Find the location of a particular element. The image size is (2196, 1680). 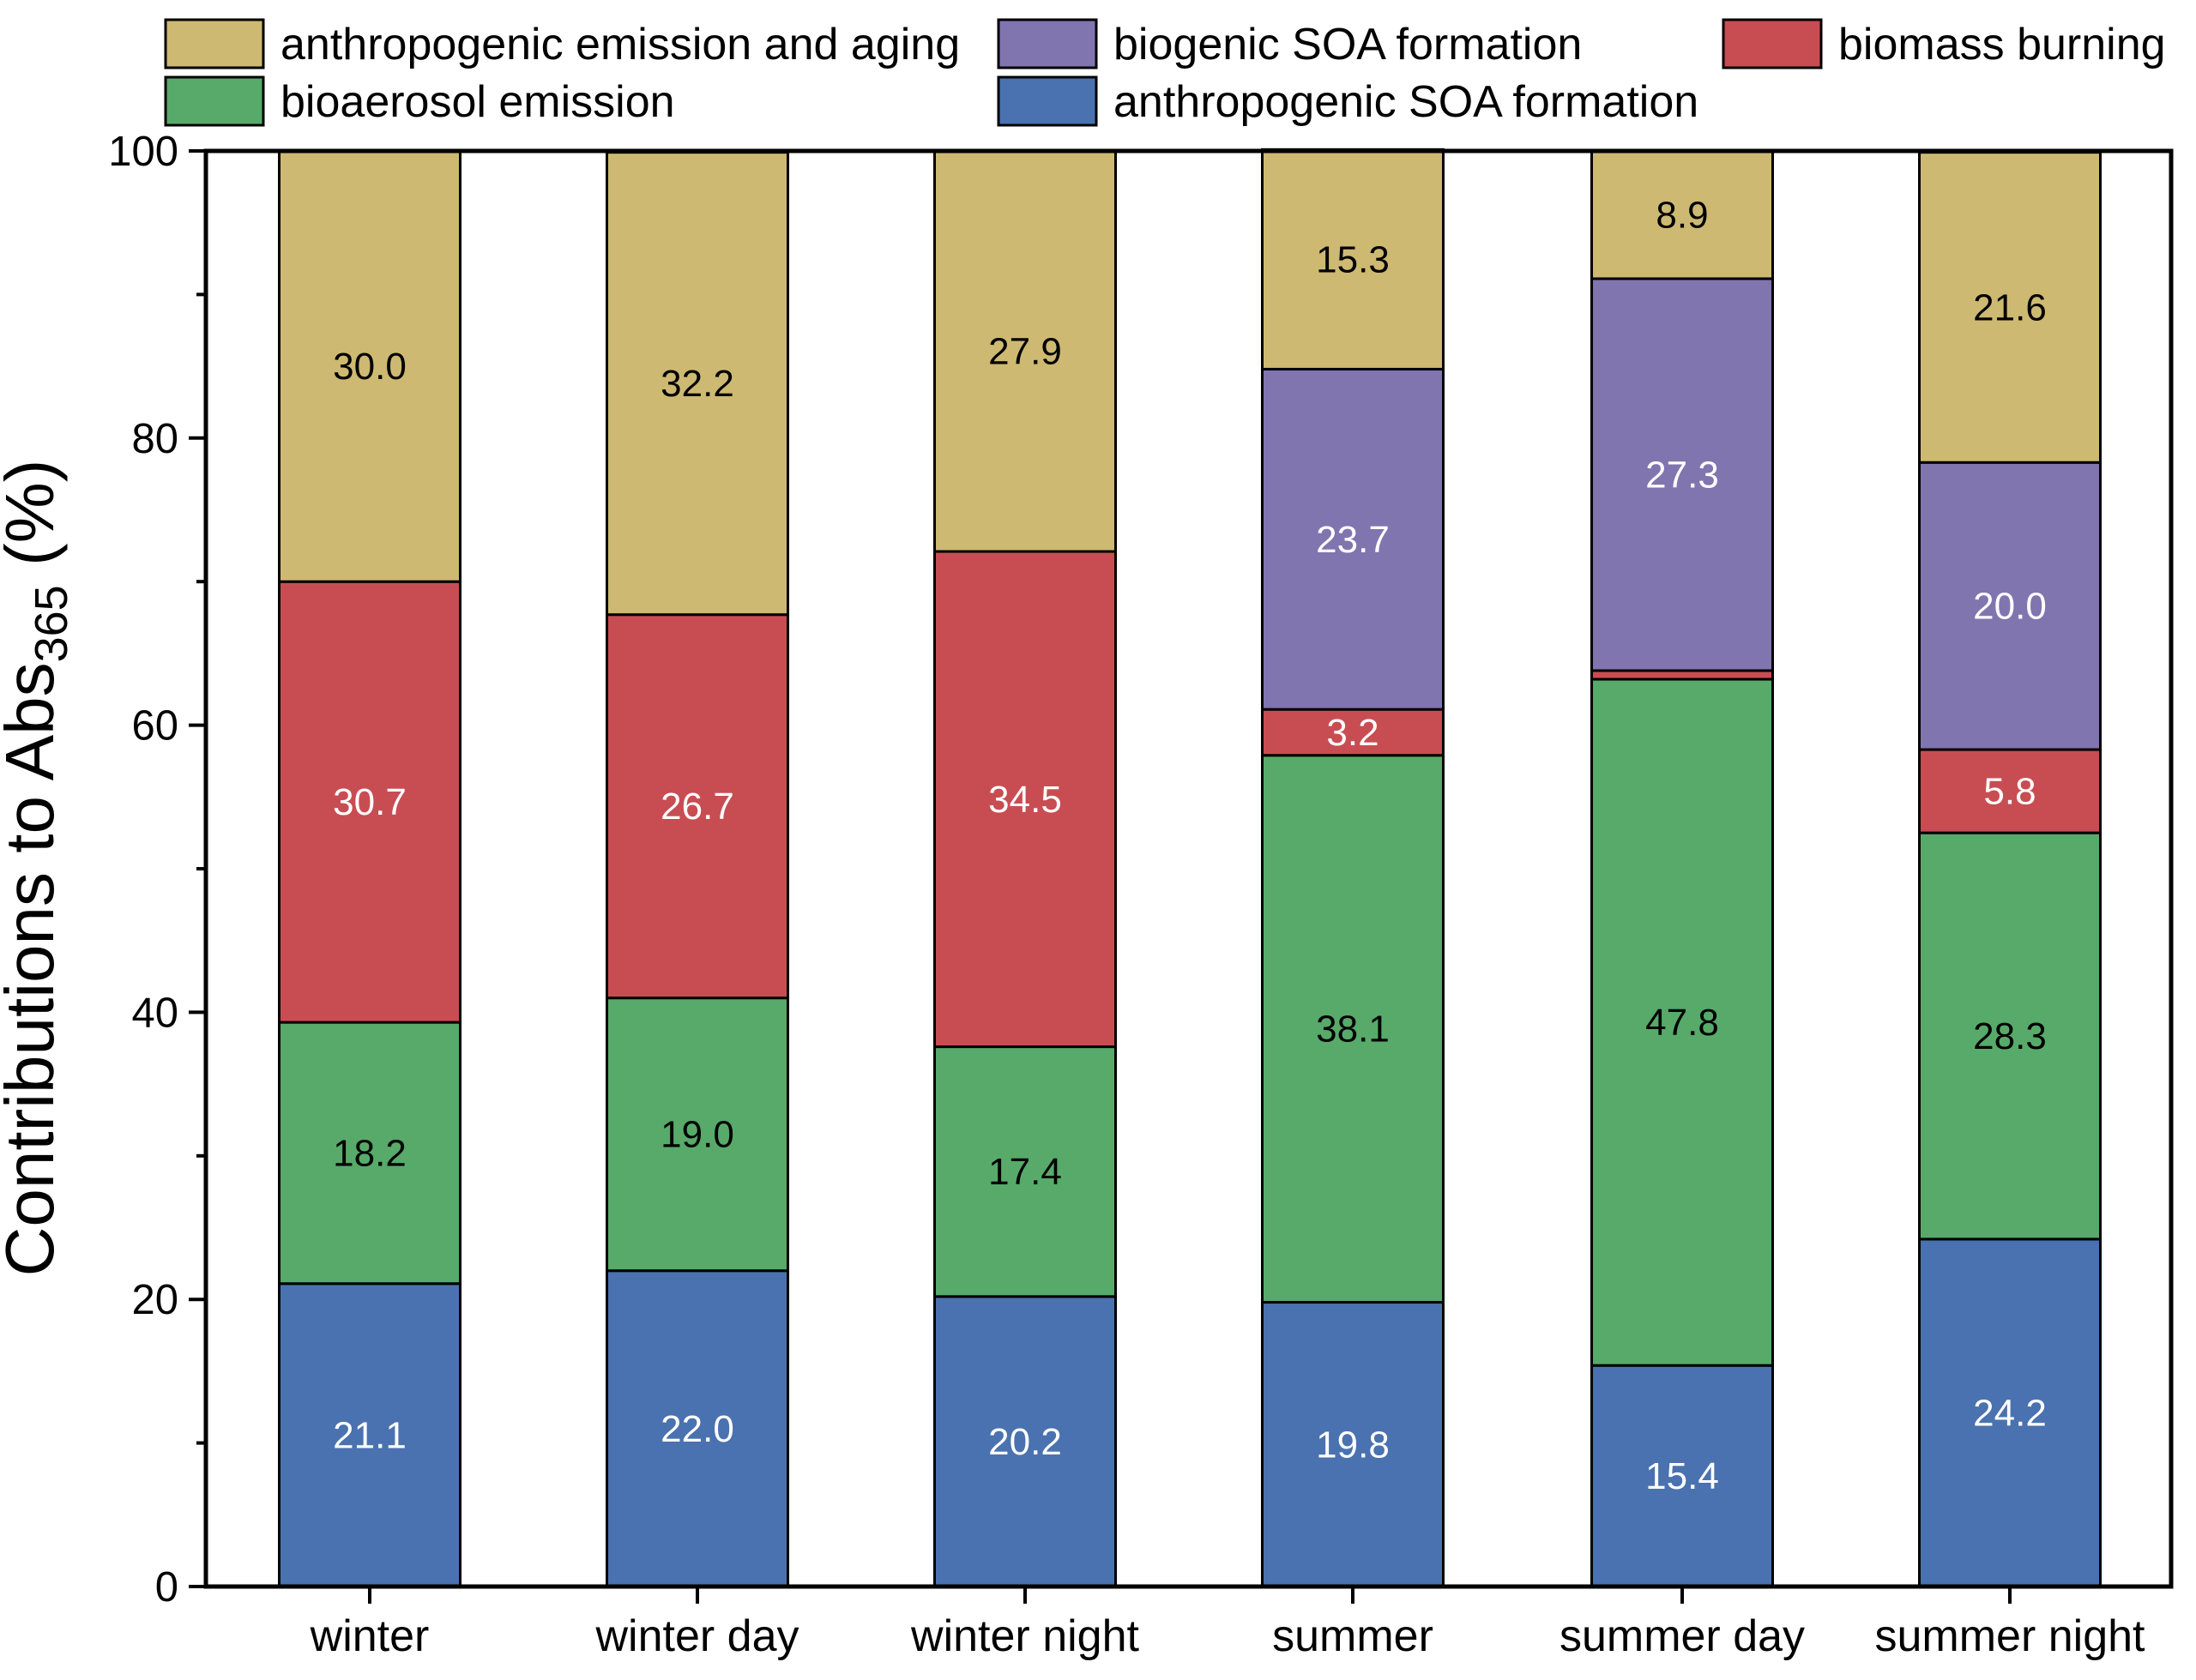

legend-label: biomass burning is located at coordinates (2002, 44).